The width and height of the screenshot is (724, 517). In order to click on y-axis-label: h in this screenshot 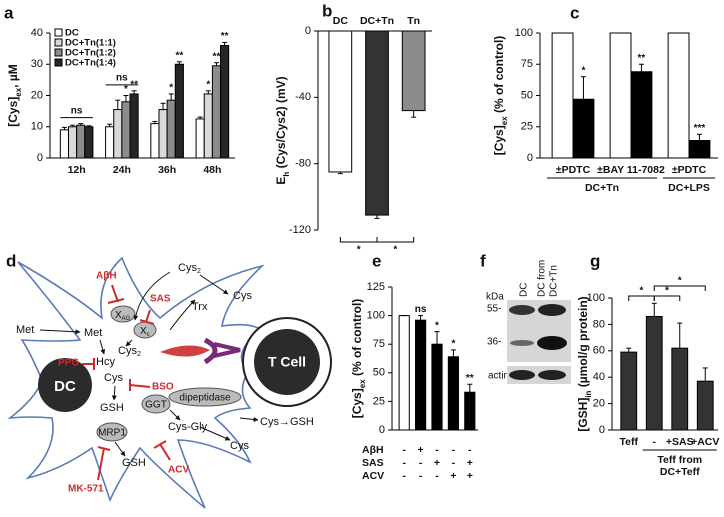, I will do `click(286, 174)`.